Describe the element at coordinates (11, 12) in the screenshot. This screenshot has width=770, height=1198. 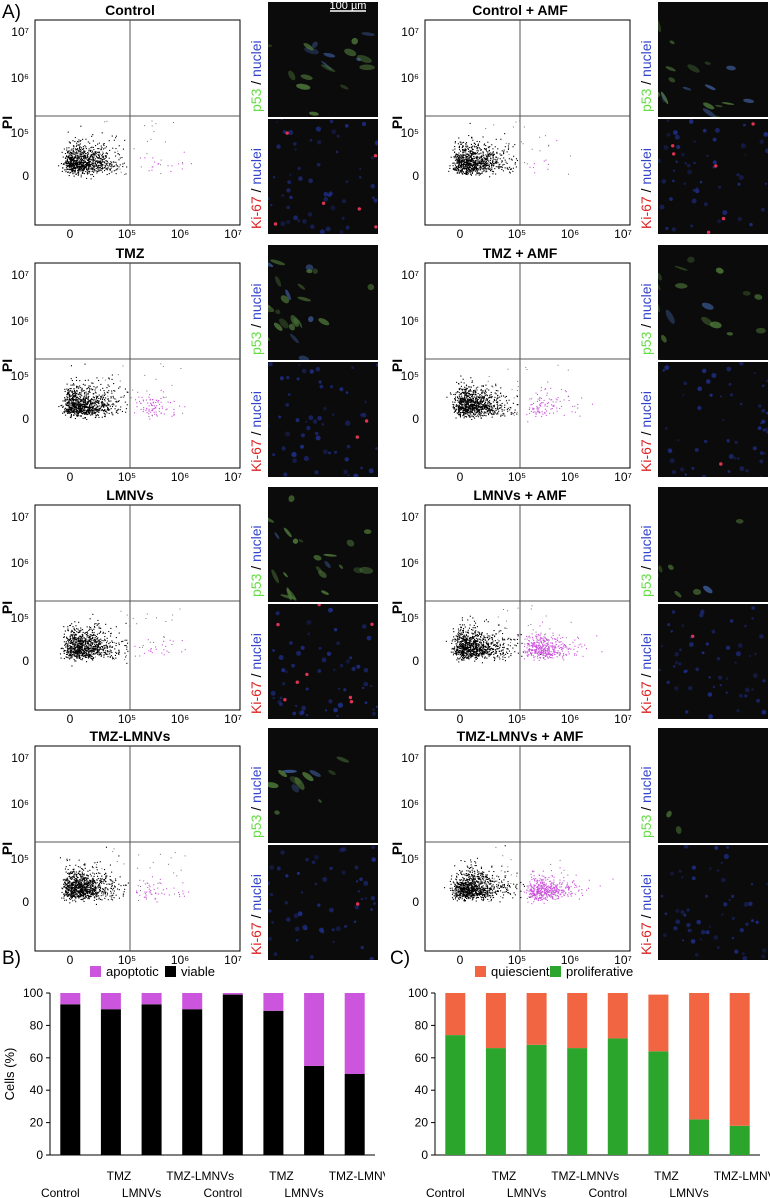
I see `panel-label-a: A)` at that location.